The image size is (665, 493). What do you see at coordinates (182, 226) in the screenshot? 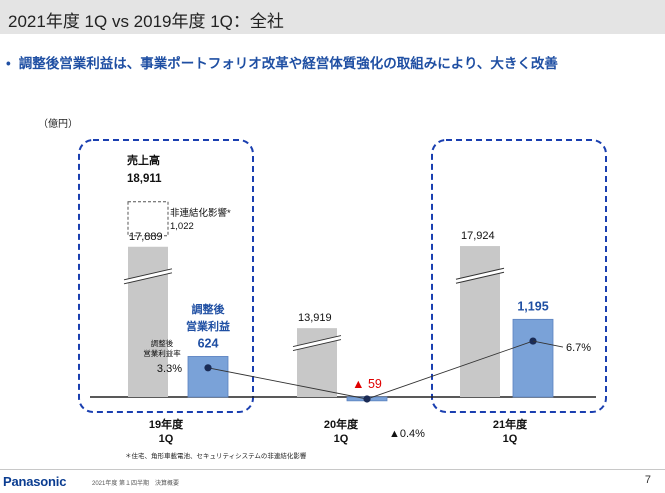
I see `deconsolidation-value: 1,022` at bounding box center [182, 226].